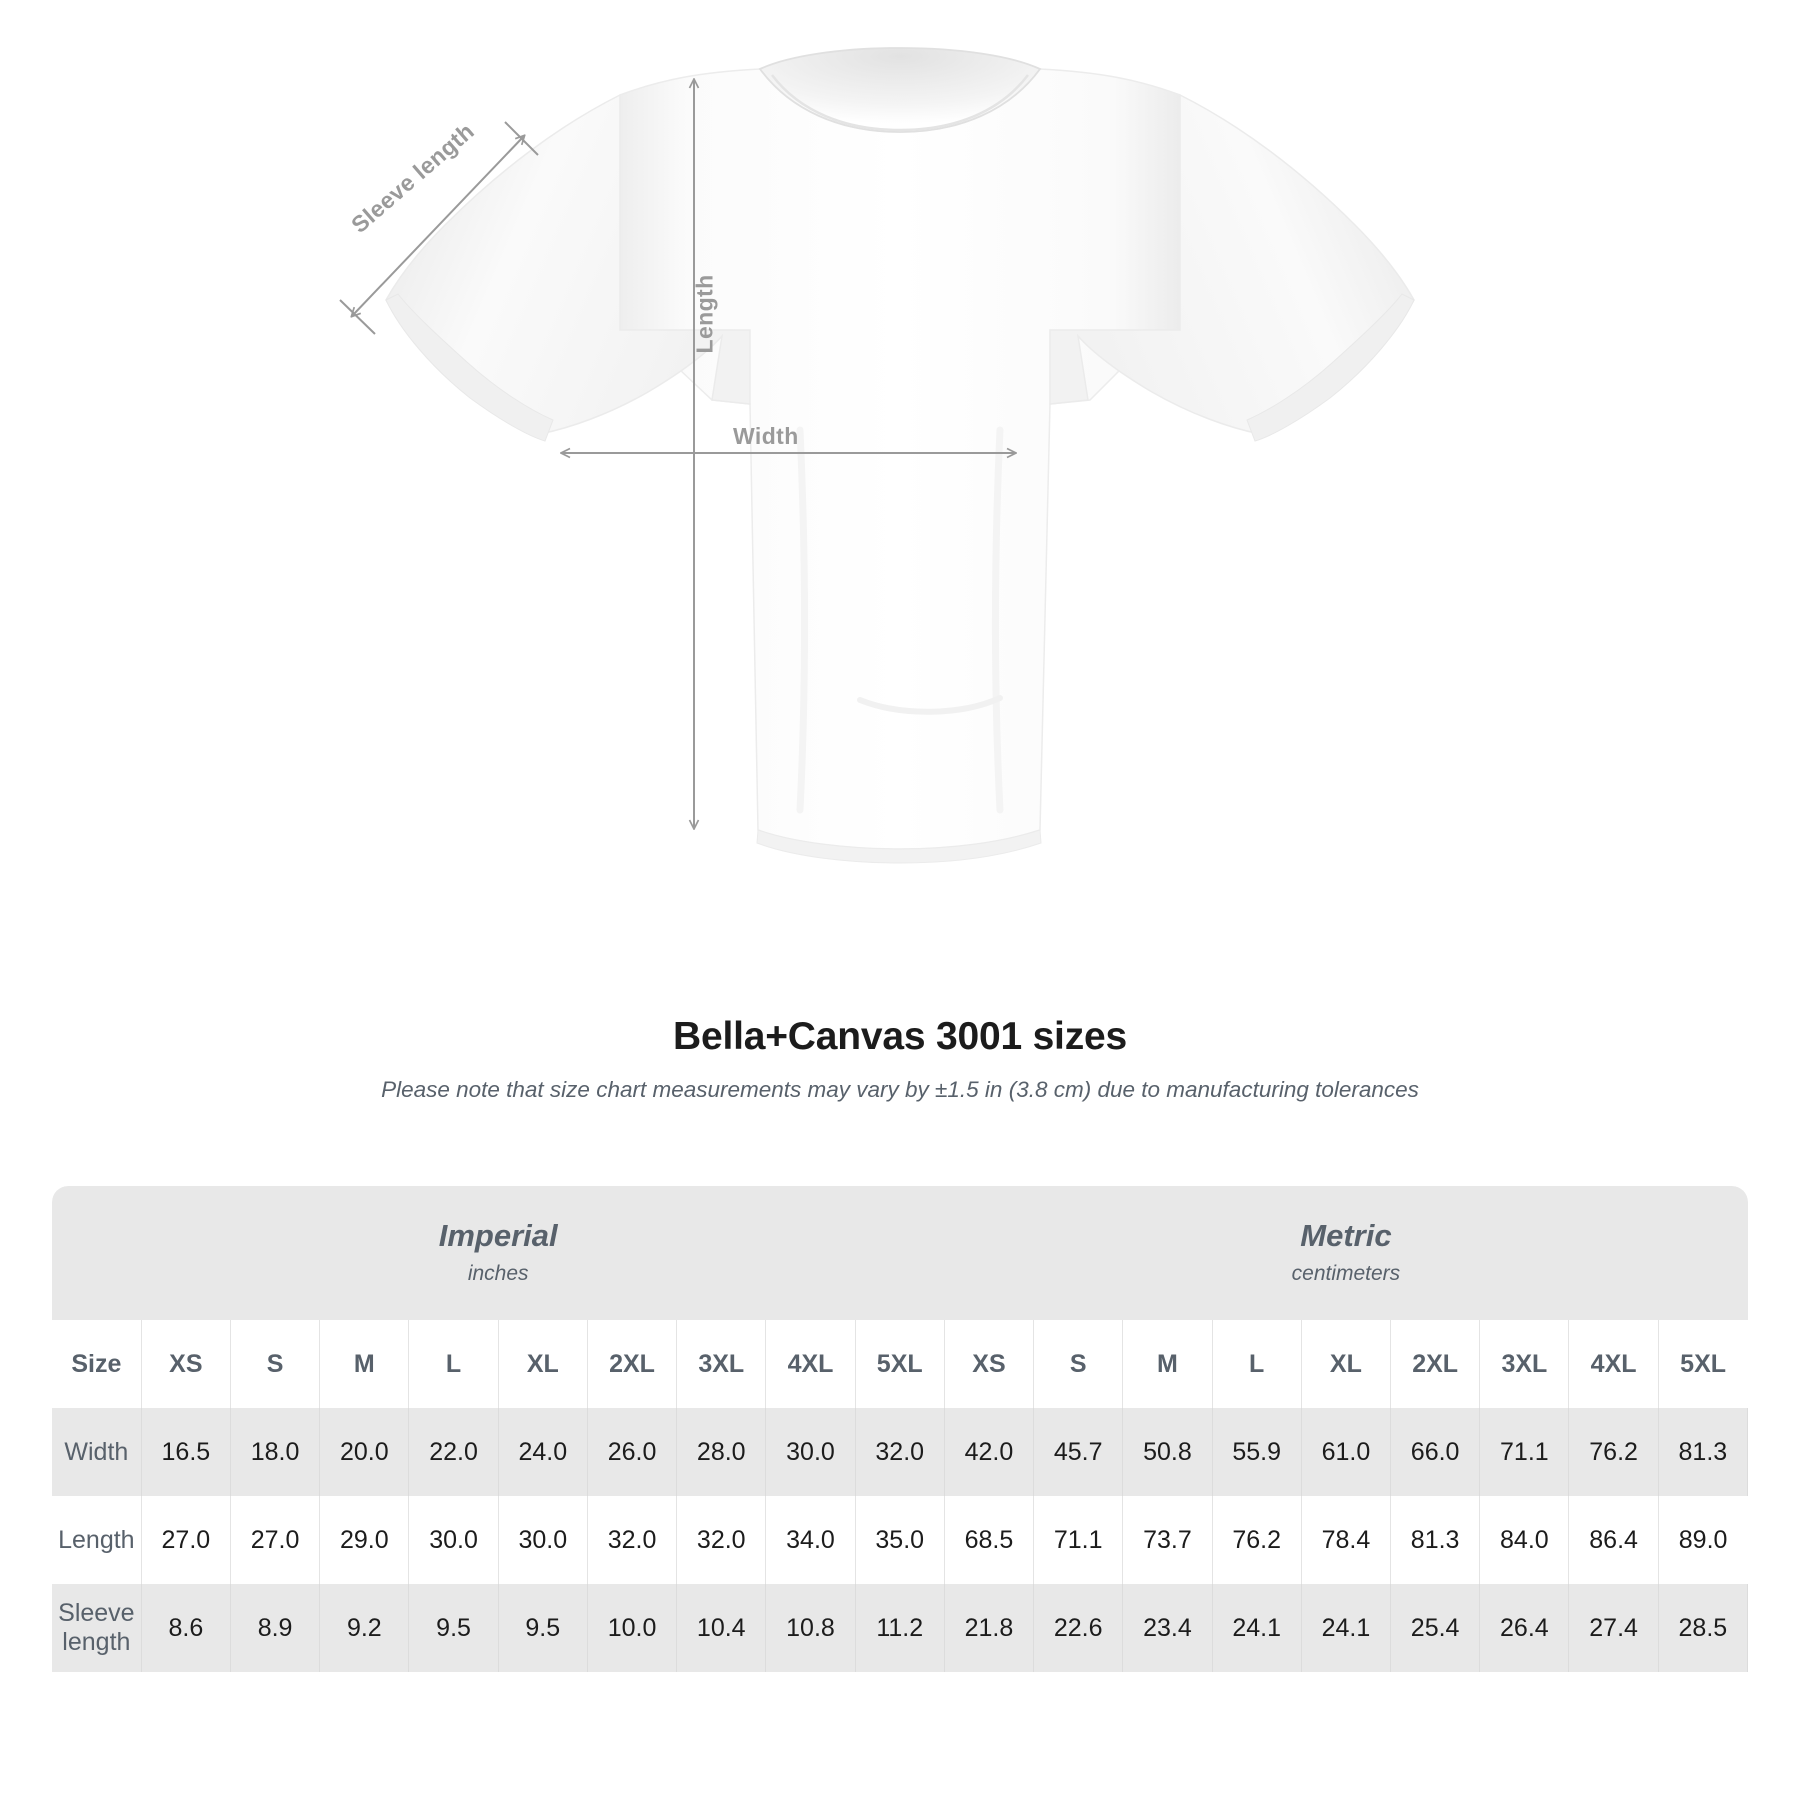  Describe the element at coordinates (1346, 1540) in the screenshot. I see `cell-length-metric-xl: 78.4` at that location.